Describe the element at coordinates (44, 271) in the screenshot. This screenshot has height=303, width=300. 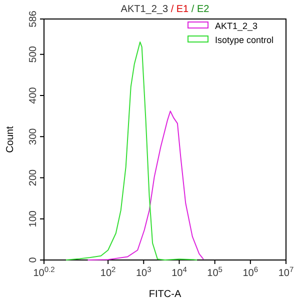
I see `x-tick-label: 10$^{0.2}$` at that location.